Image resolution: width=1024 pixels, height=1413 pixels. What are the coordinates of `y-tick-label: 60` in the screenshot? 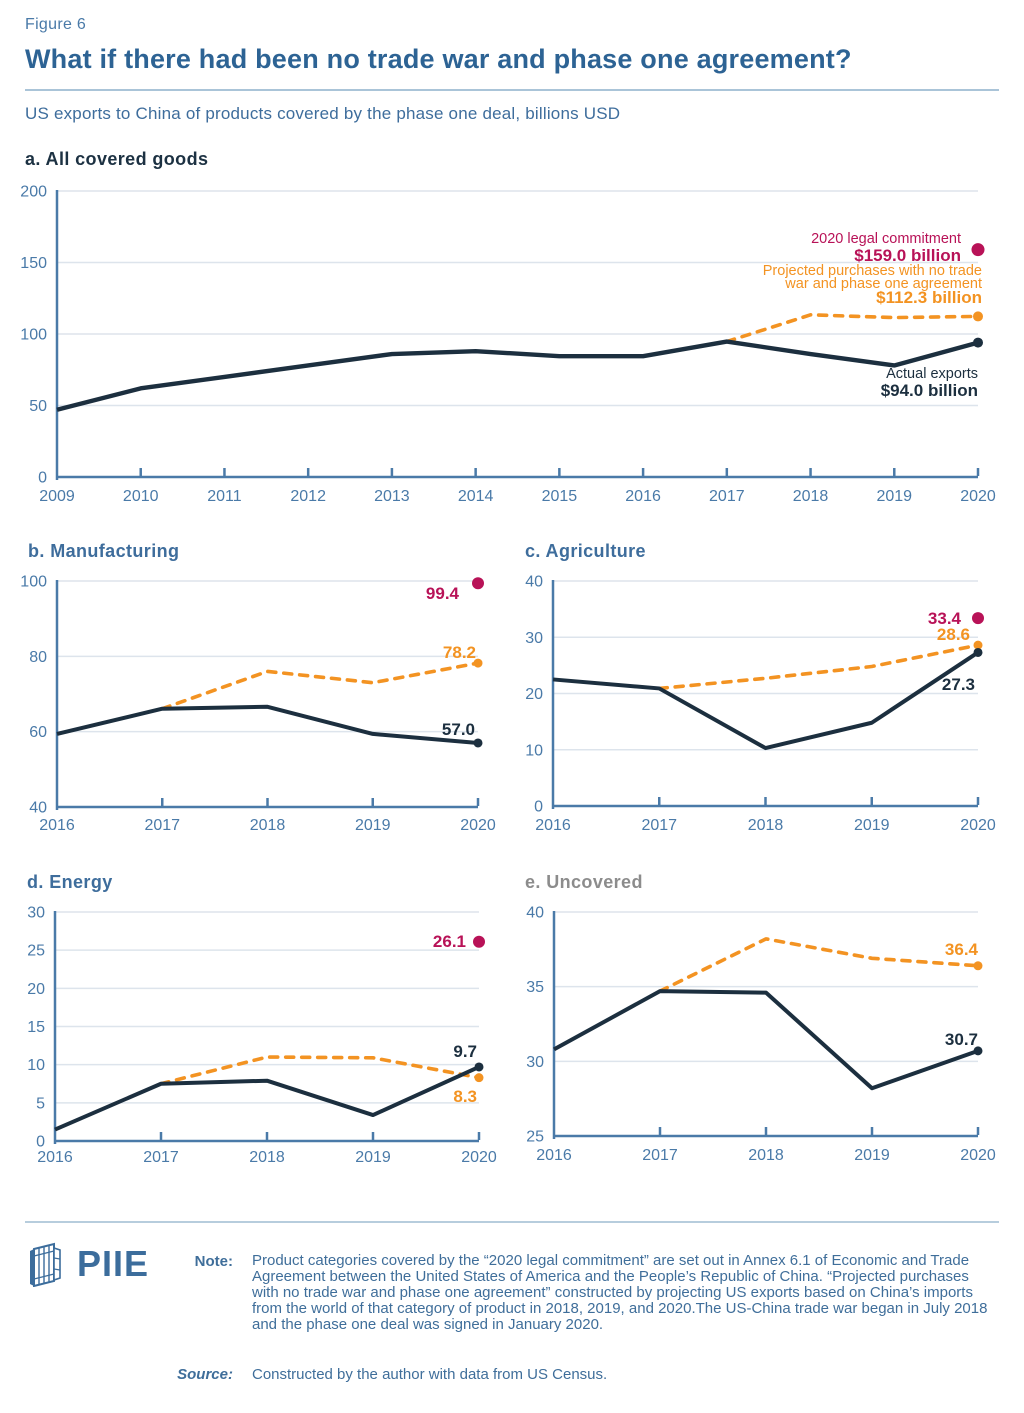 It's located at (38, 732).